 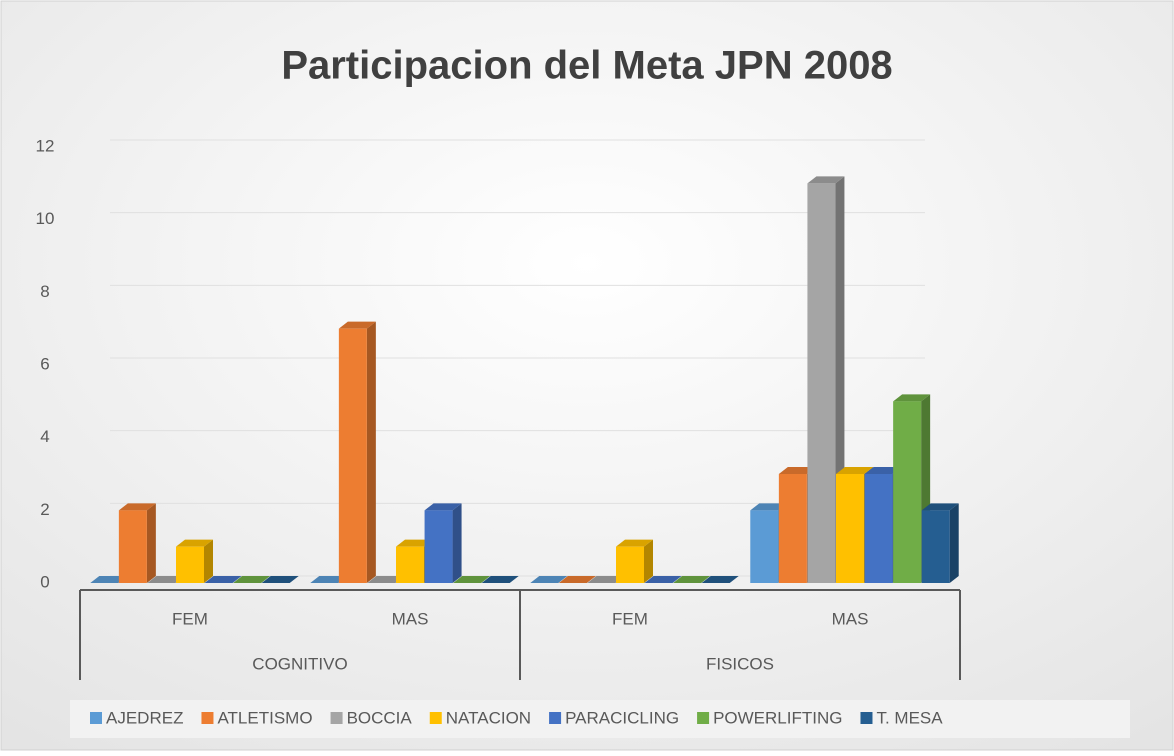 I want to click on legend-label: AJEDREZ, so click(x=144, y=717).